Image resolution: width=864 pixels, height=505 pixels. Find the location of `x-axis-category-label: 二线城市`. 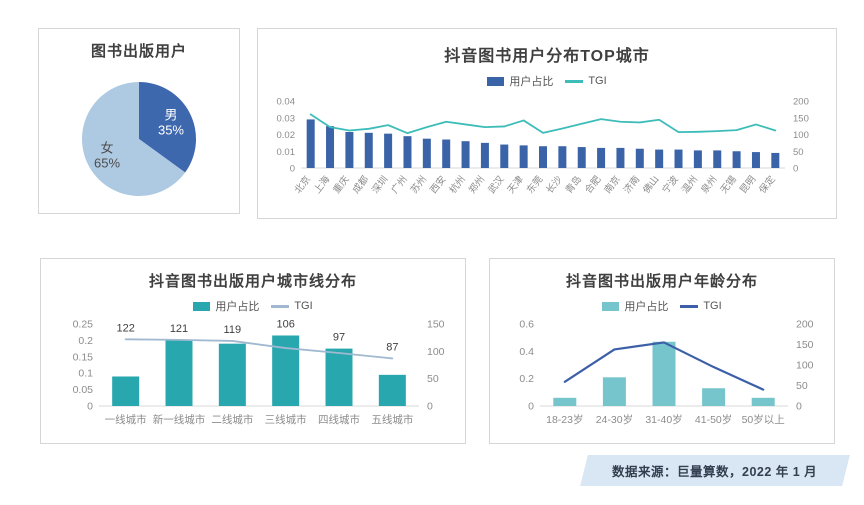

x-axis-category-label: 二线城市 is located at coordinates (232, 419).